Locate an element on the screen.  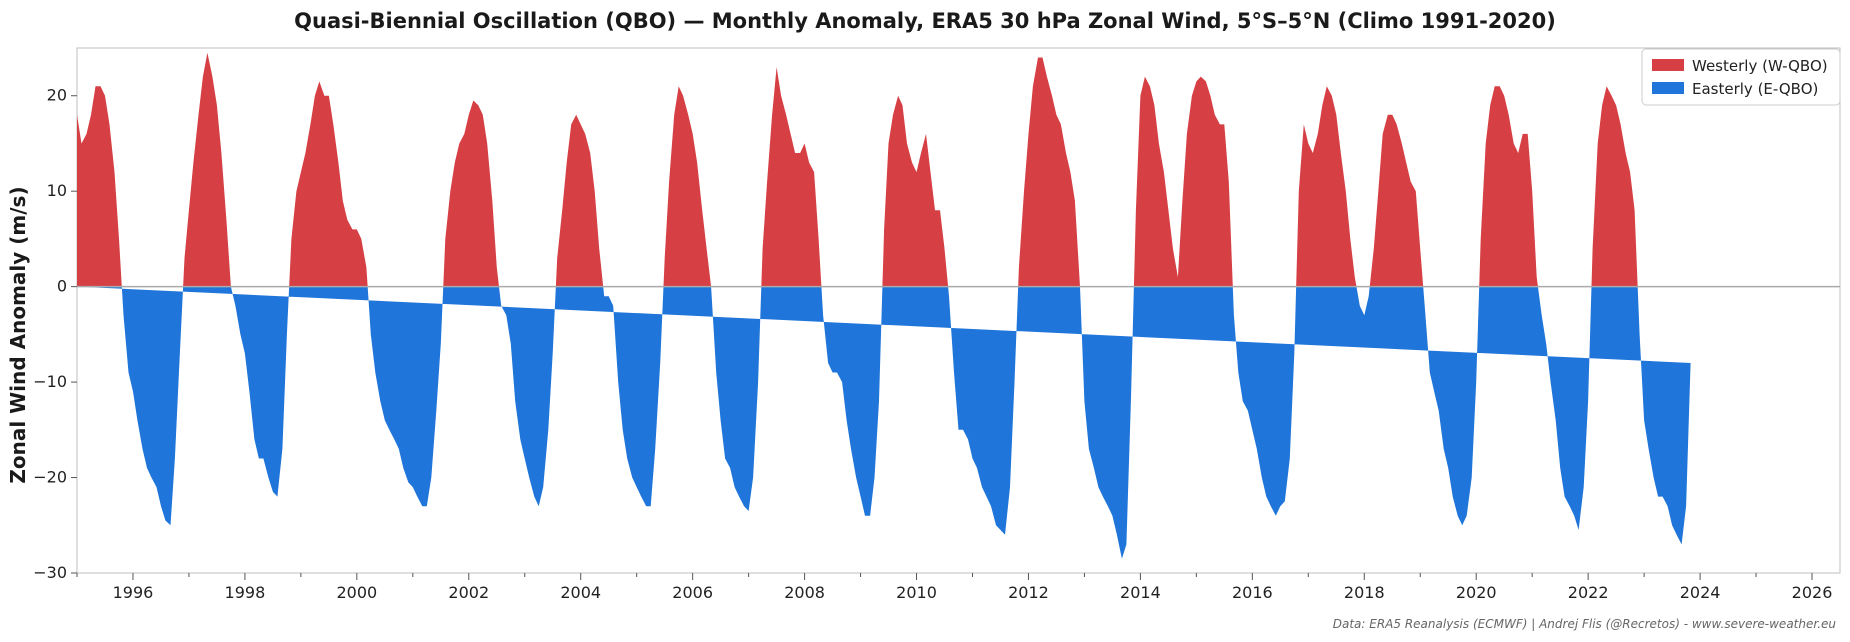
y-axis-label: Zonal Wind Anomaly (m/s) is located at coordinates (18, 334).